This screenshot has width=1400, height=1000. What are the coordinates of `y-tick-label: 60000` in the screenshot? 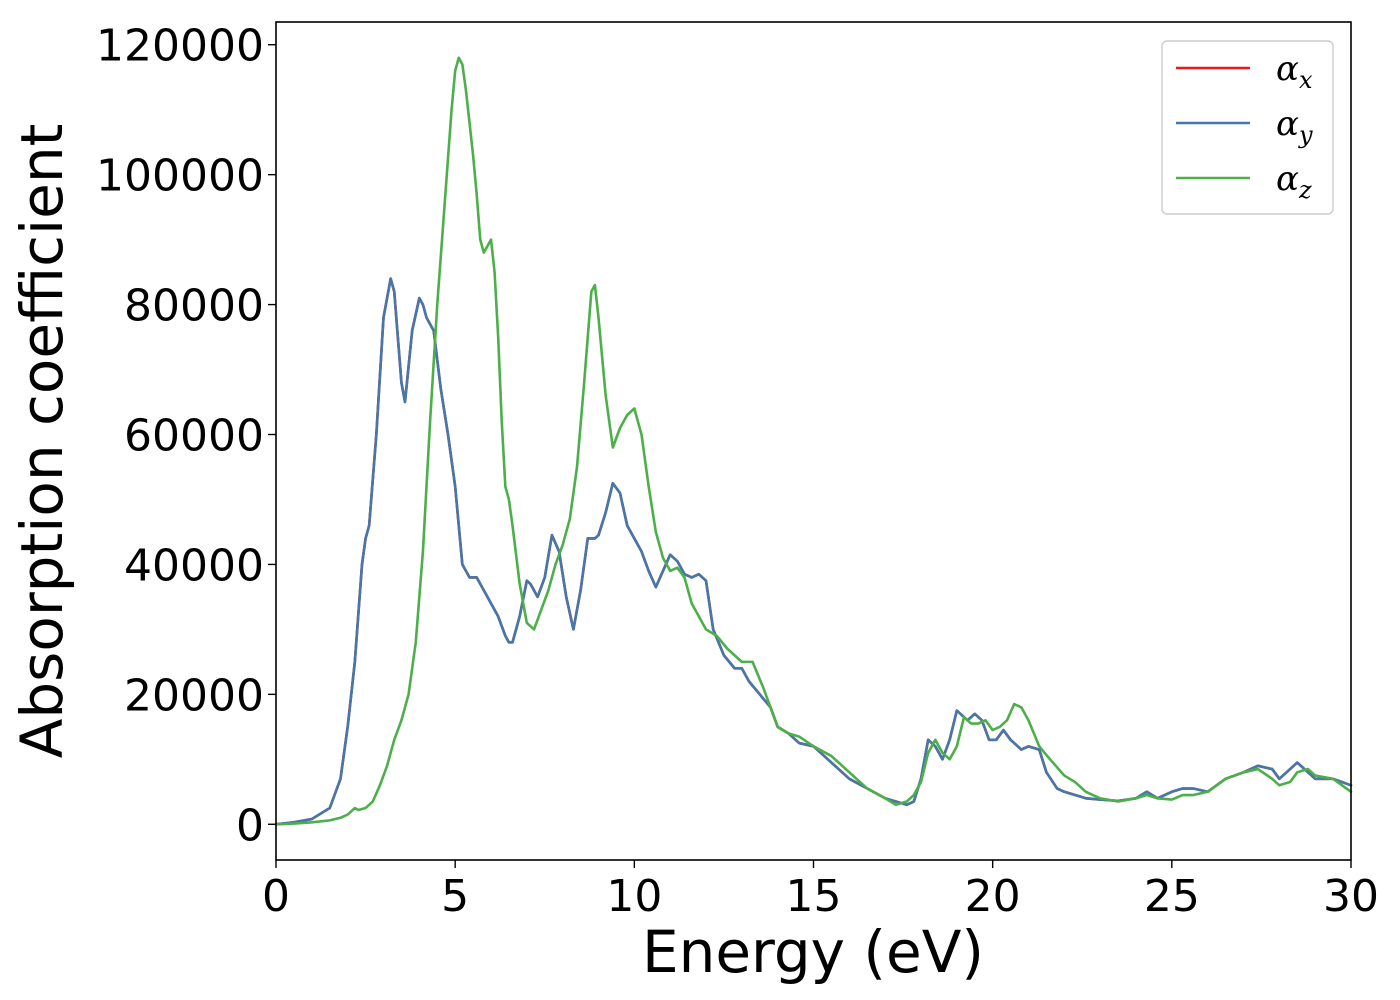 It's located at (194, 436).